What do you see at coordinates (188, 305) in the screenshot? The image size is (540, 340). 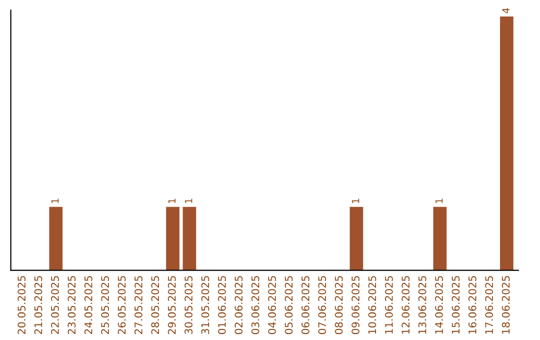 I see `x-tick-label: 30.05.2025` at bounding box center [188, 305].